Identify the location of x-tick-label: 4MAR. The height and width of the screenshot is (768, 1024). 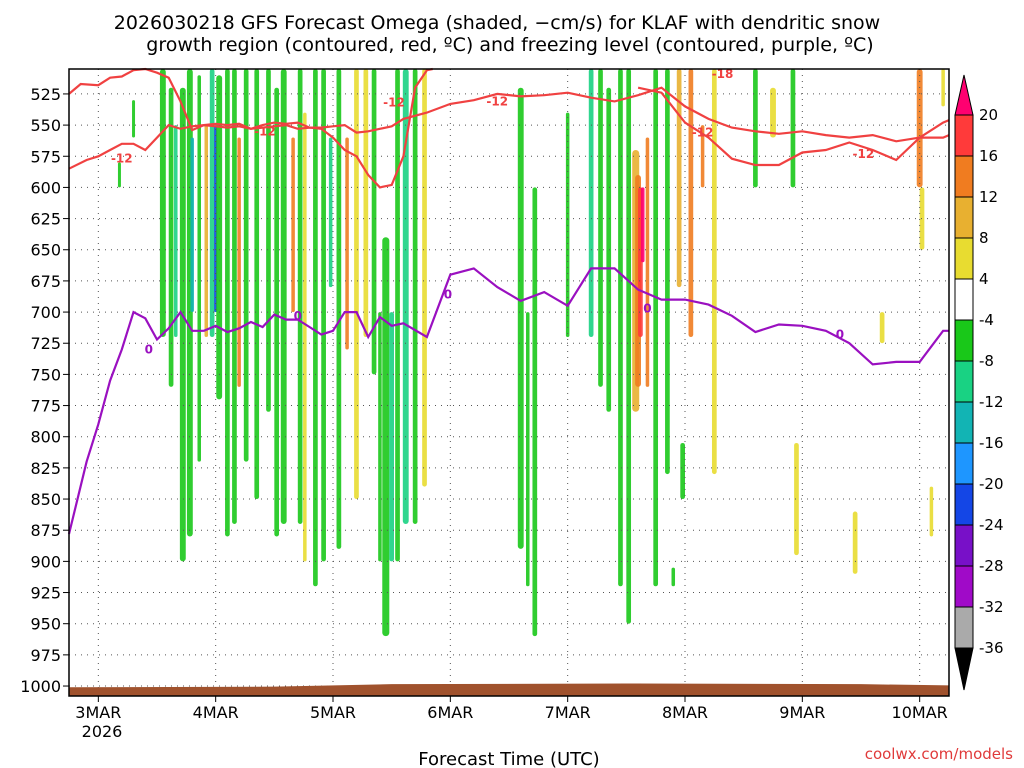
(216, 712).